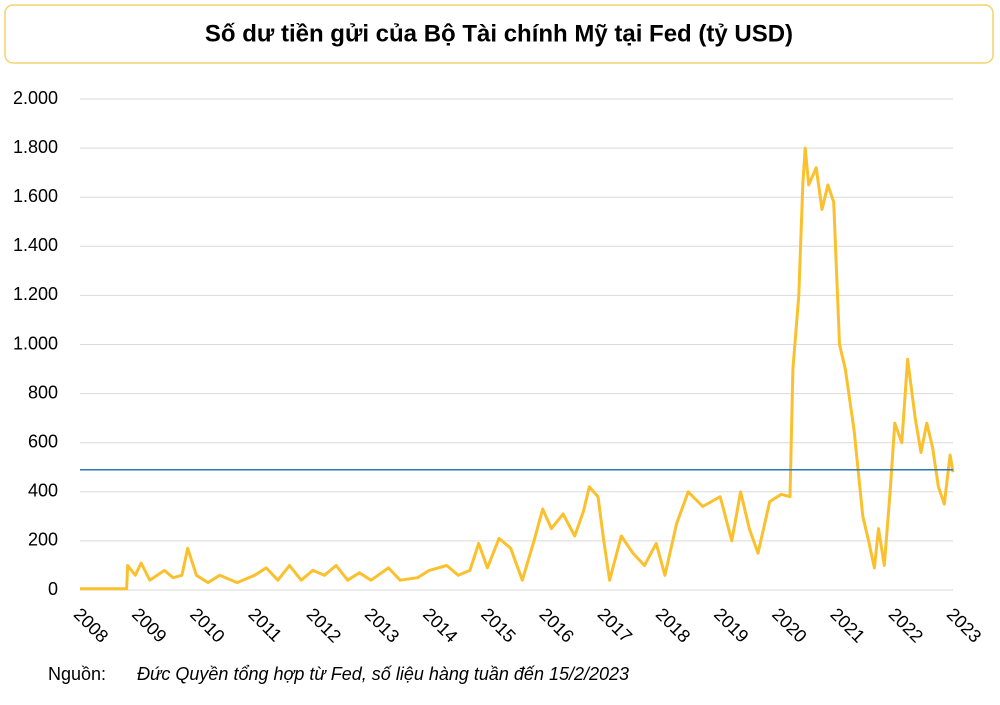 The height and width of the screenshot is (705, 1000). I want to click on y-tick-label: 600, so click(43, 441).